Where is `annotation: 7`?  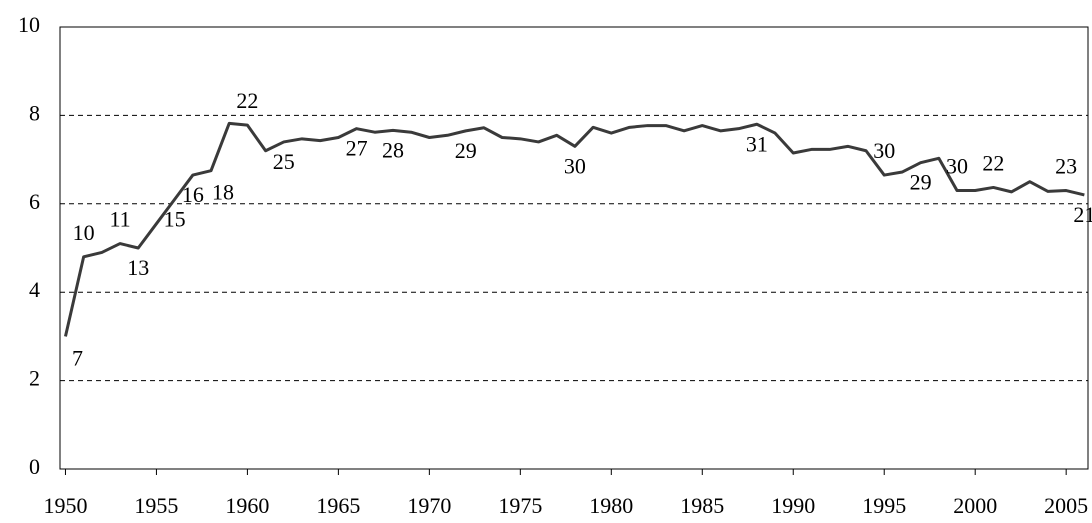 annotation: 7 is located at coordinates (77, 357).